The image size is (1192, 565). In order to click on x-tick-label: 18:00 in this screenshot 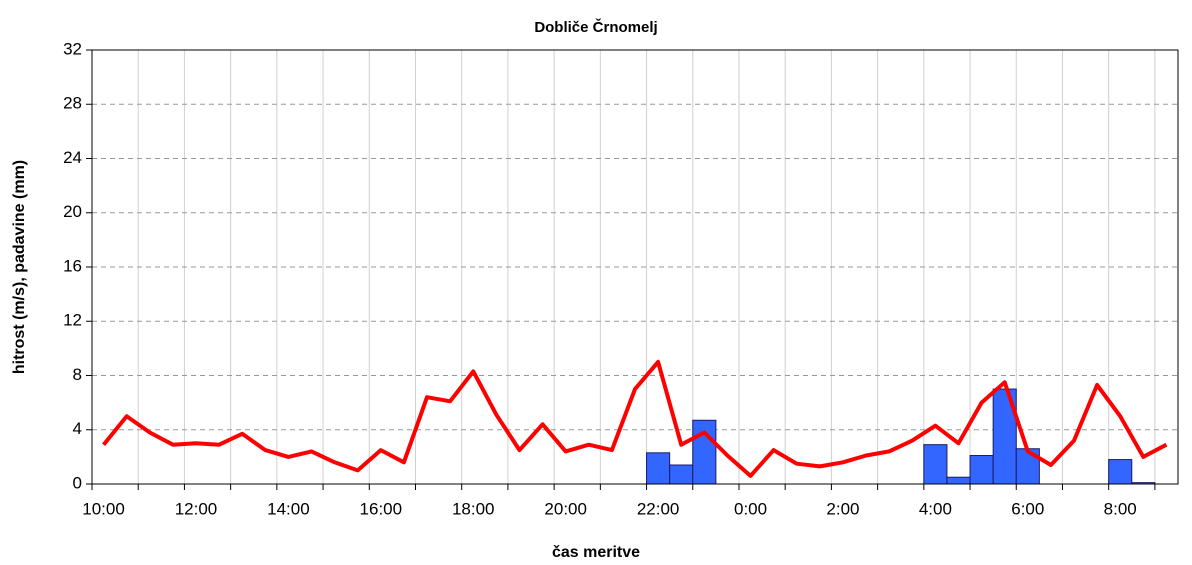, I will do `click(473, 508)`.